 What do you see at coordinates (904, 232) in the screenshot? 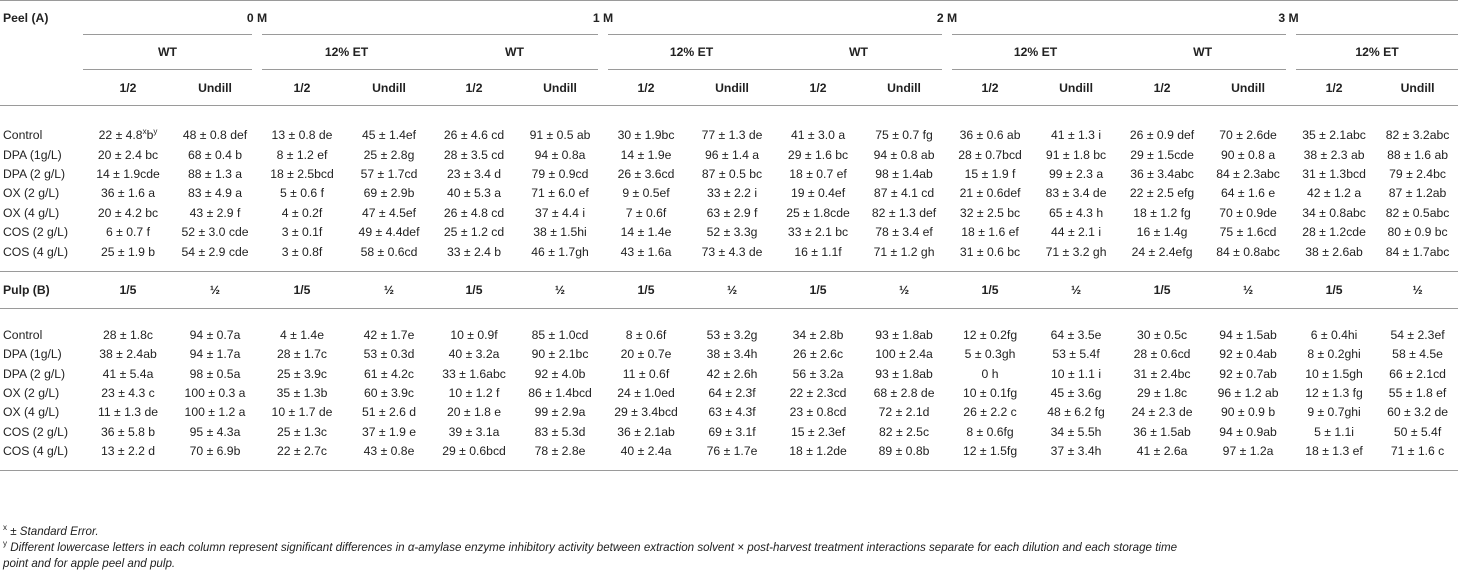
I see `table-cell: 78 ± 3.4 ef` at bounding box center [904, 232].